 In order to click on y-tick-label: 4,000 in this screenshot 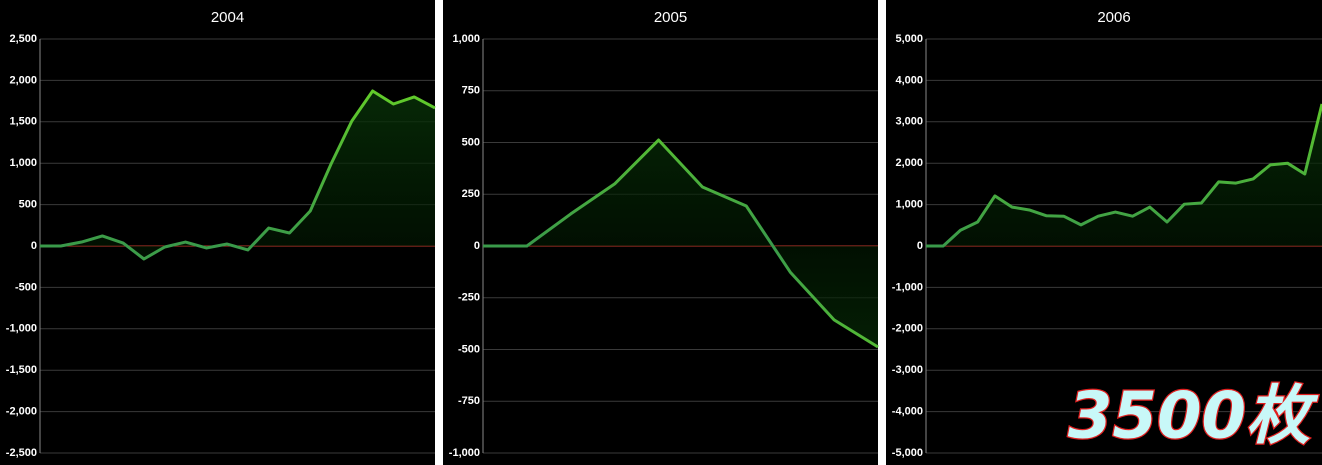, I will do `click(909, 80)`.